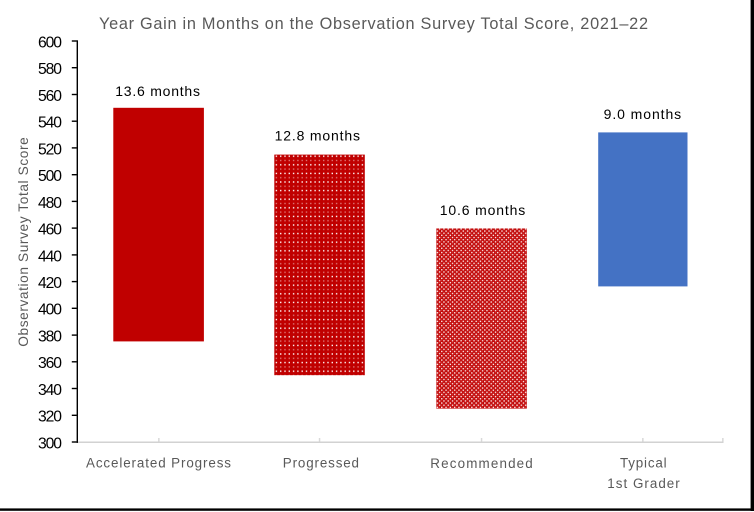  Describe the element at coordinates (50, 363) in the screenshot. I see `svg-text: 360` at that location.